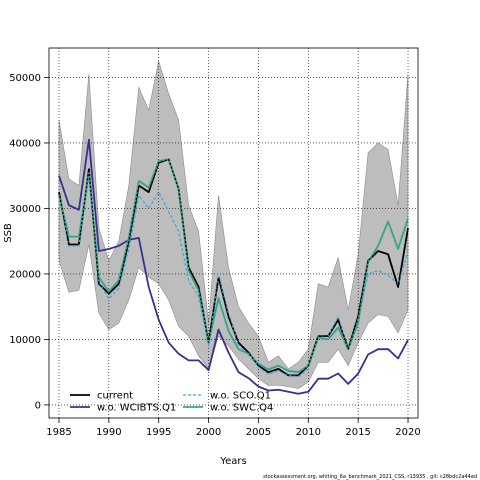 This screenshot has height=480, width=480. What do you see at coordinates (258, 432) in the screenshot?
I see `x-tick-label-2005: 2005` at bounding box center [258, 432].